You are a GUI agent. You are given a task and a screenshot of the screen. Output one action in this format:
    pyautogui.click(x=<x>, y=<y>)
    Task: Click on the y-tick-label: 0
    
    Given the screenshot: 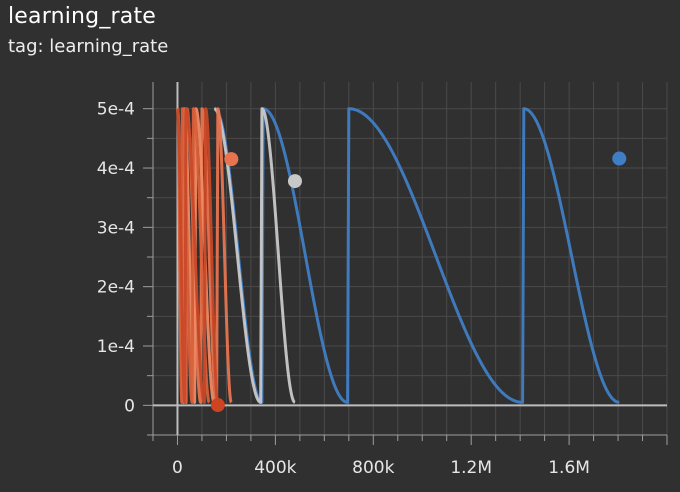 What is the action you would take?
    pyautogui.click(x=129, y=406)
    